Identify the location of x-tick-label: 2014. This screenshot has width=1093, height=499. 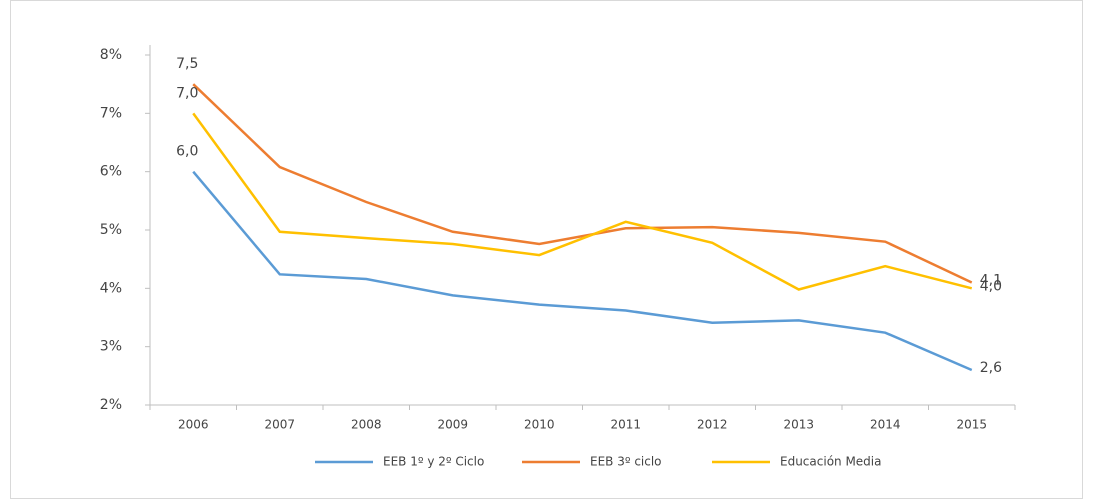
(885, 425).